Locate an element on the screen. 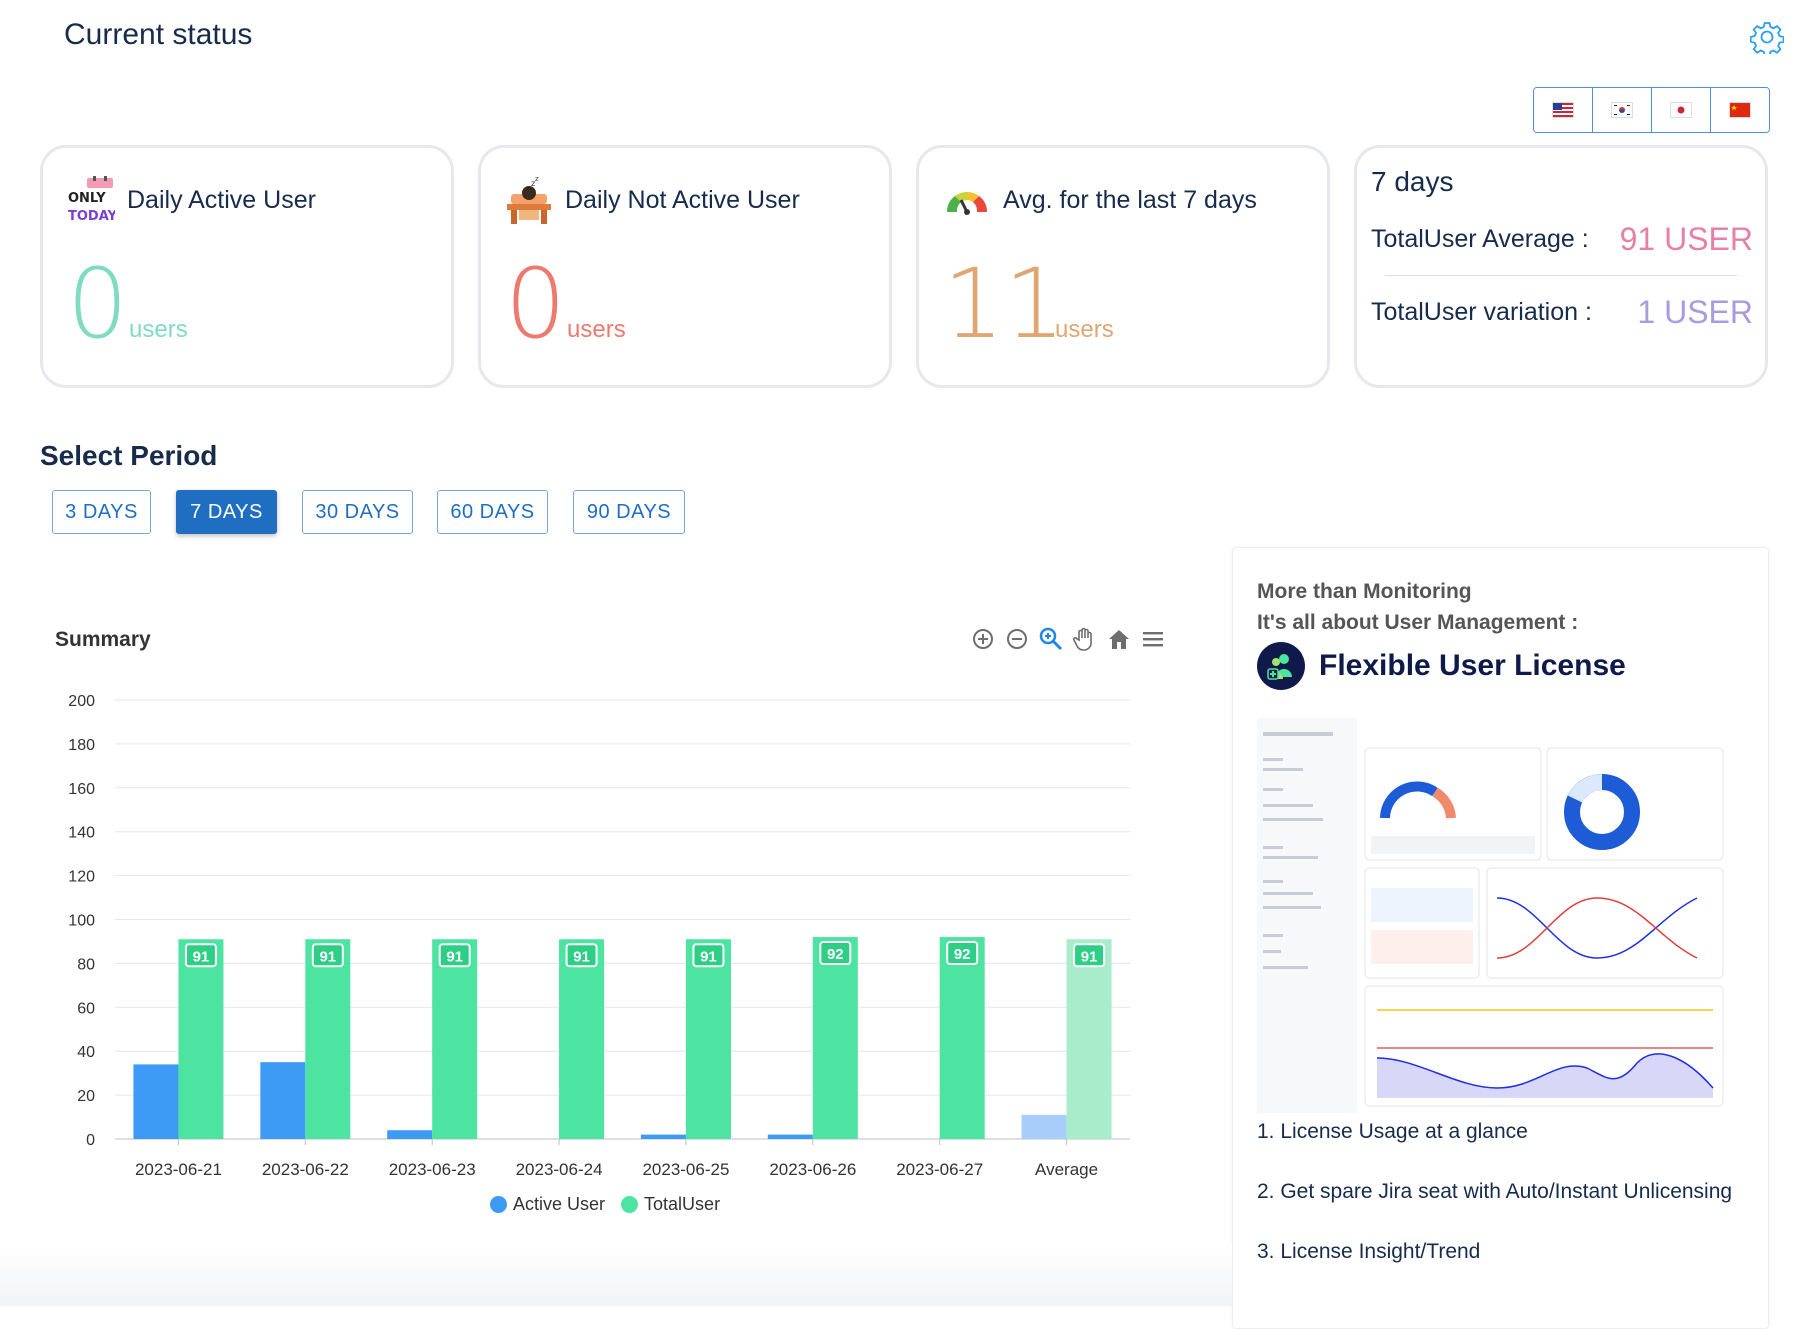 This screenshot has width=1810, height=1329. y-tick-label: 200 is located at coordinates (81, 701).